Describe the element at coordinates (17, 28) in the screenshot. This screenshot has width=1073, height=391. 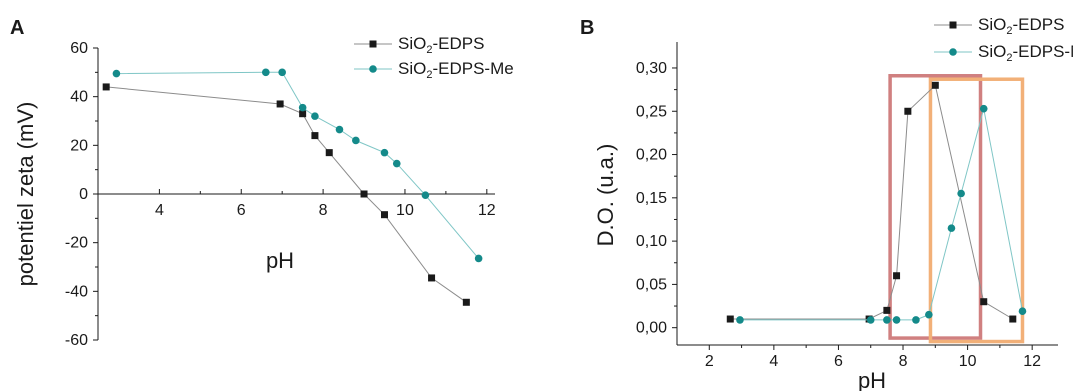
I see `panel-label-a: A` at that location.